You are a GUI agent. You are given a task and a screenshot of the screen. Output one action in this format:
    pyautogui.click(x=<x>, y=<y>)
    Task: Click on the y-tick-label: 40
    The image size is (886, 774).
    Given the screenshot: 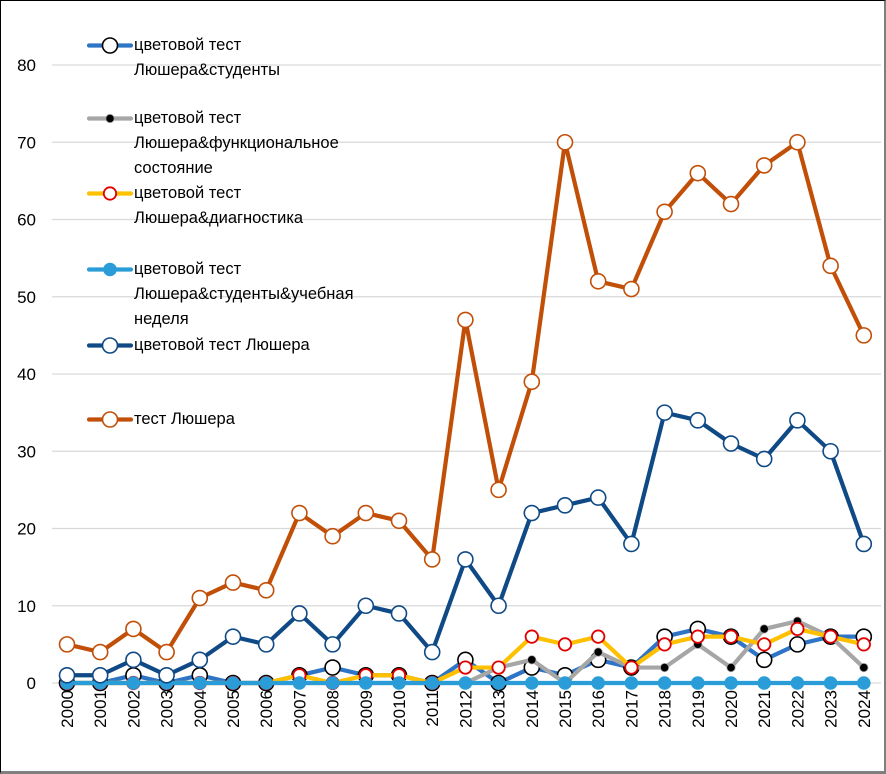 What is the action you would take?
    pyautogui.click(x=26, y=374)
    